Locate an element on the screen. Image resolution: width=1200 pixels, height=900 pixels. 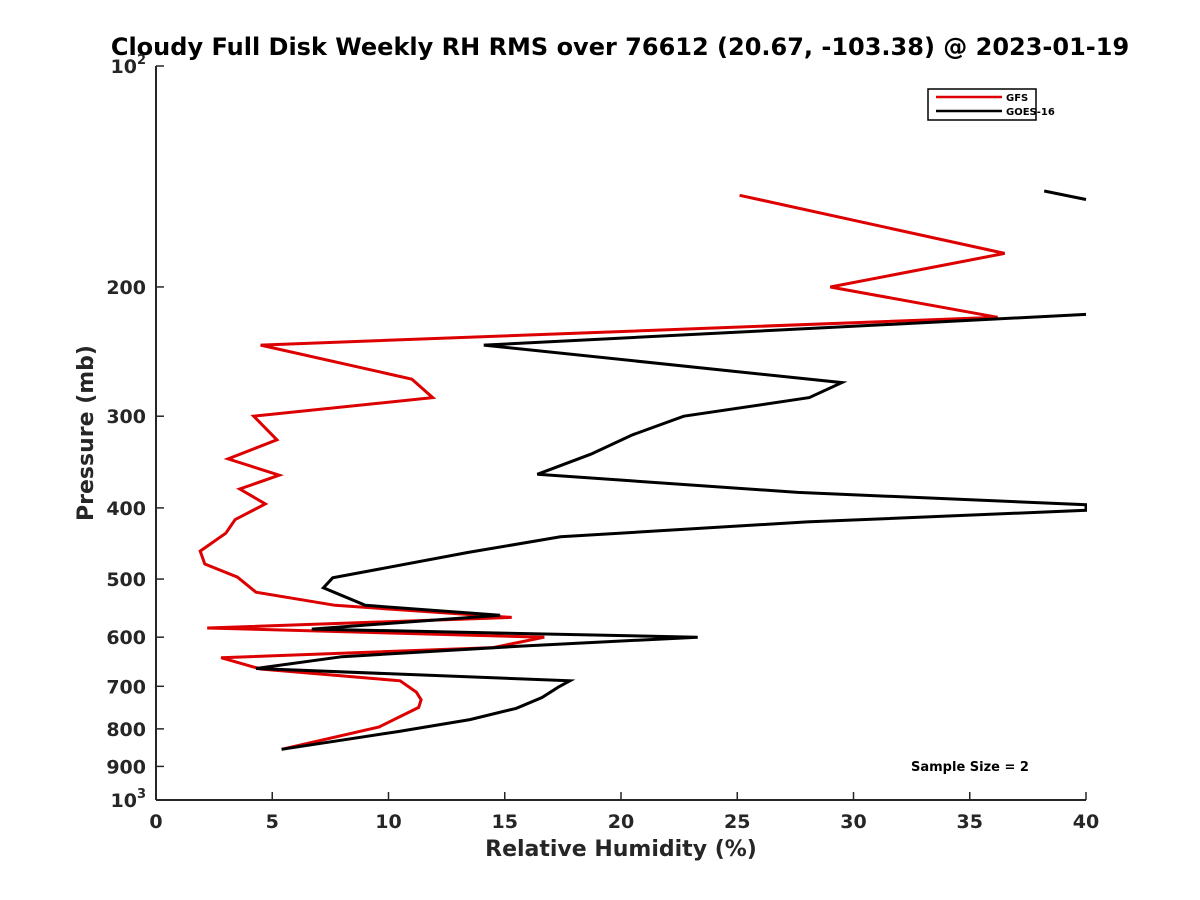
y-tick-label: 900 is located at coordinates (126, 767).